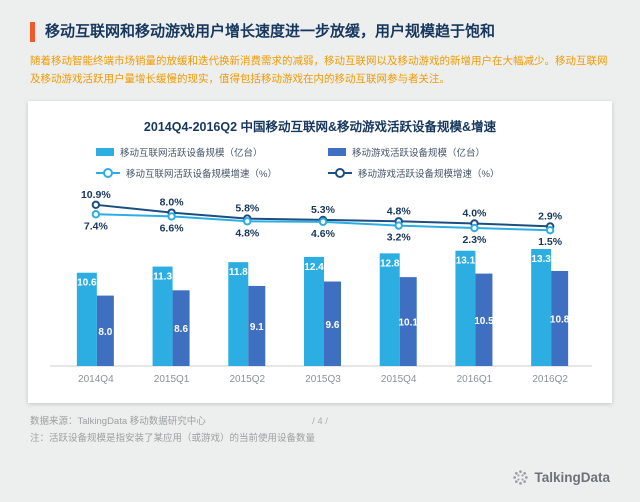 This screenshot has width=640, height=502. I want to click on svg-text: 2015Q3, so click(323, 379).